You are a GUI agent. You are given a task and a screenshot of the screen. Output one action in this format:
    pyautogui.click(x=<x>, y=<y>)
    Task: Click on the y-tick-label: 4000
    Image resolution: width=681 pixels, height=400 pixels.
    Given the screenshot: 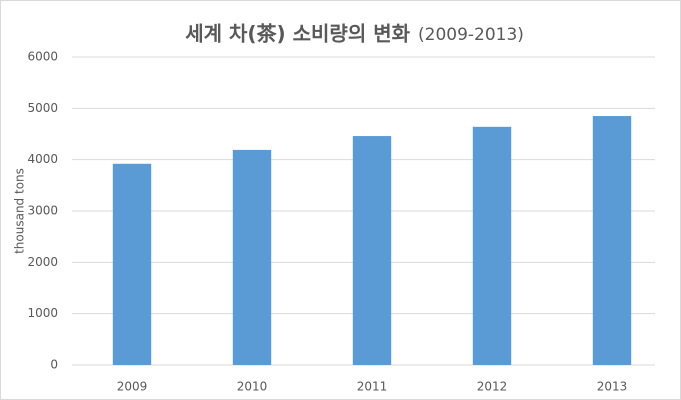 What is the action you would take?
    pyautogui.click(x=42, y=159)
    